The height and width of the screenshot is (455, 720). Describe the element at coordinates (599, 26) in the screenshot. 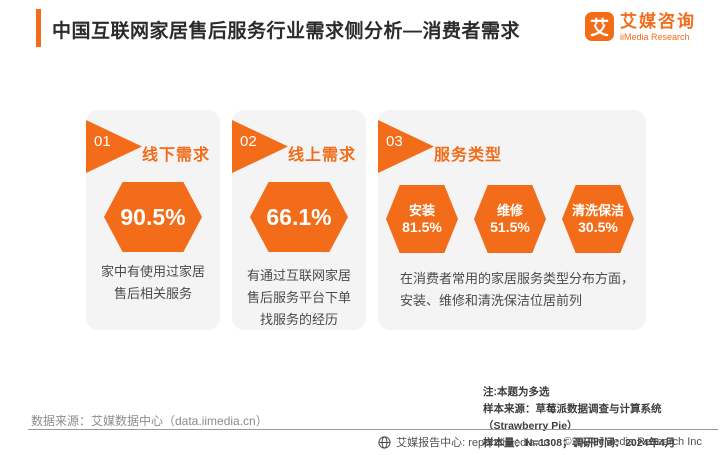

I see `iimedia-logo-icon: 艾` at that location.